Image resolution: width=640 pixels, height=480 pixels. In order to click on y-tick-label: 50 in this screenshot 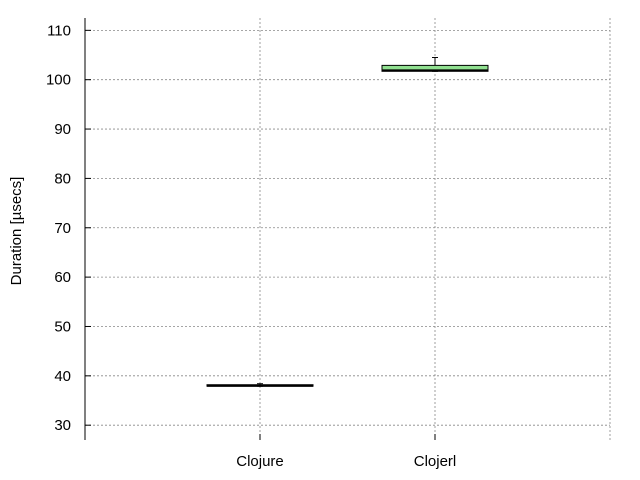, I will do `click(62, 326)`.